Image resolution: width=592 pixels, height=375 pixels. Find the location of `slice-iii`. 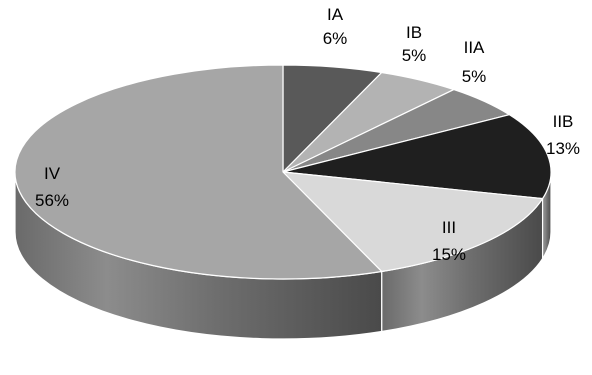

slice-iii is located at coordinates (413, 222).